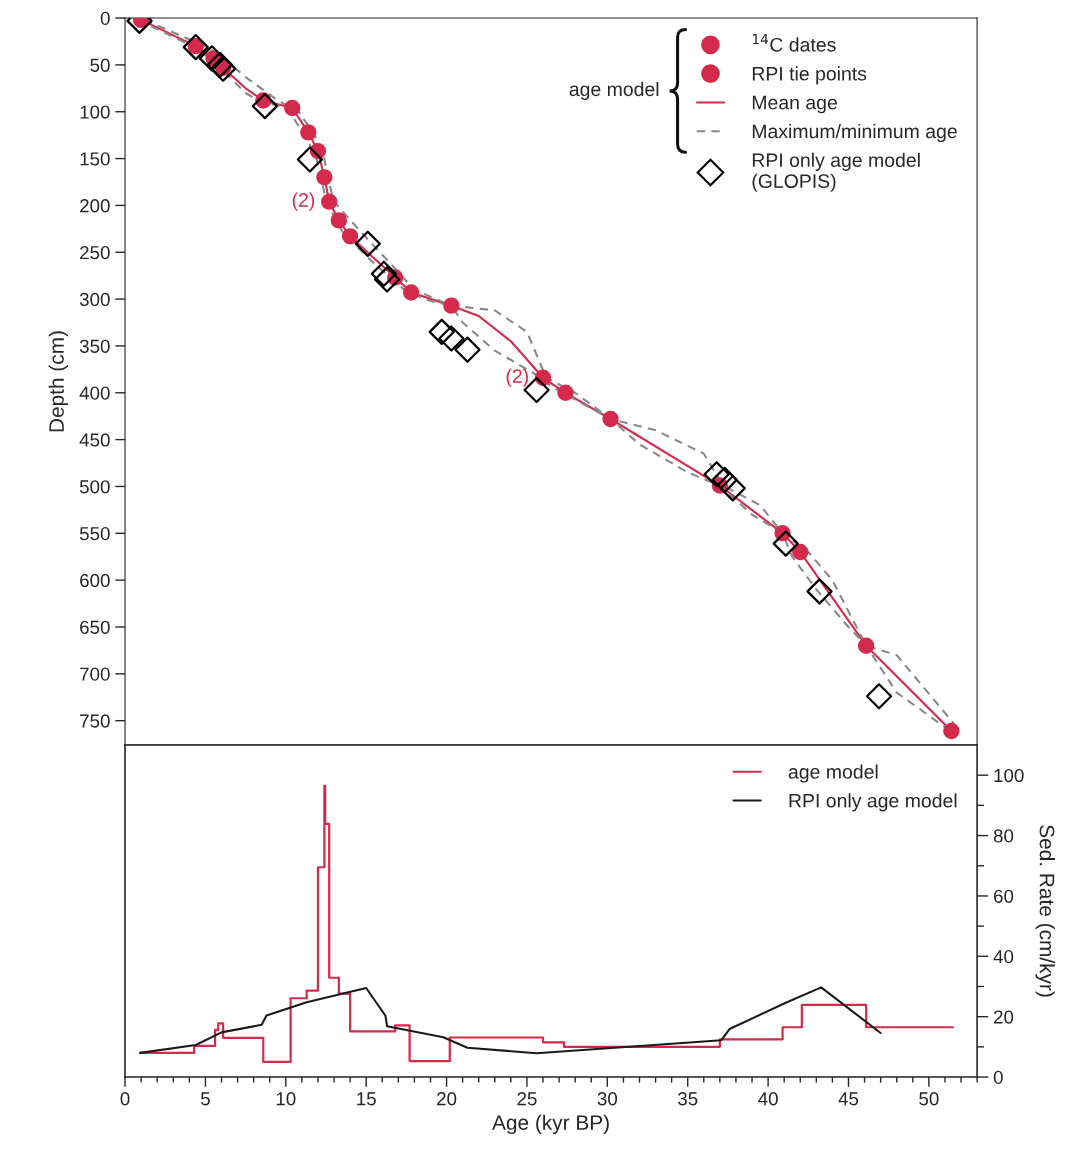 Image resolution: width=1091 pixels, height=1165 pixels. I want to click on x-tick-label: 5, so click(205, 1099).